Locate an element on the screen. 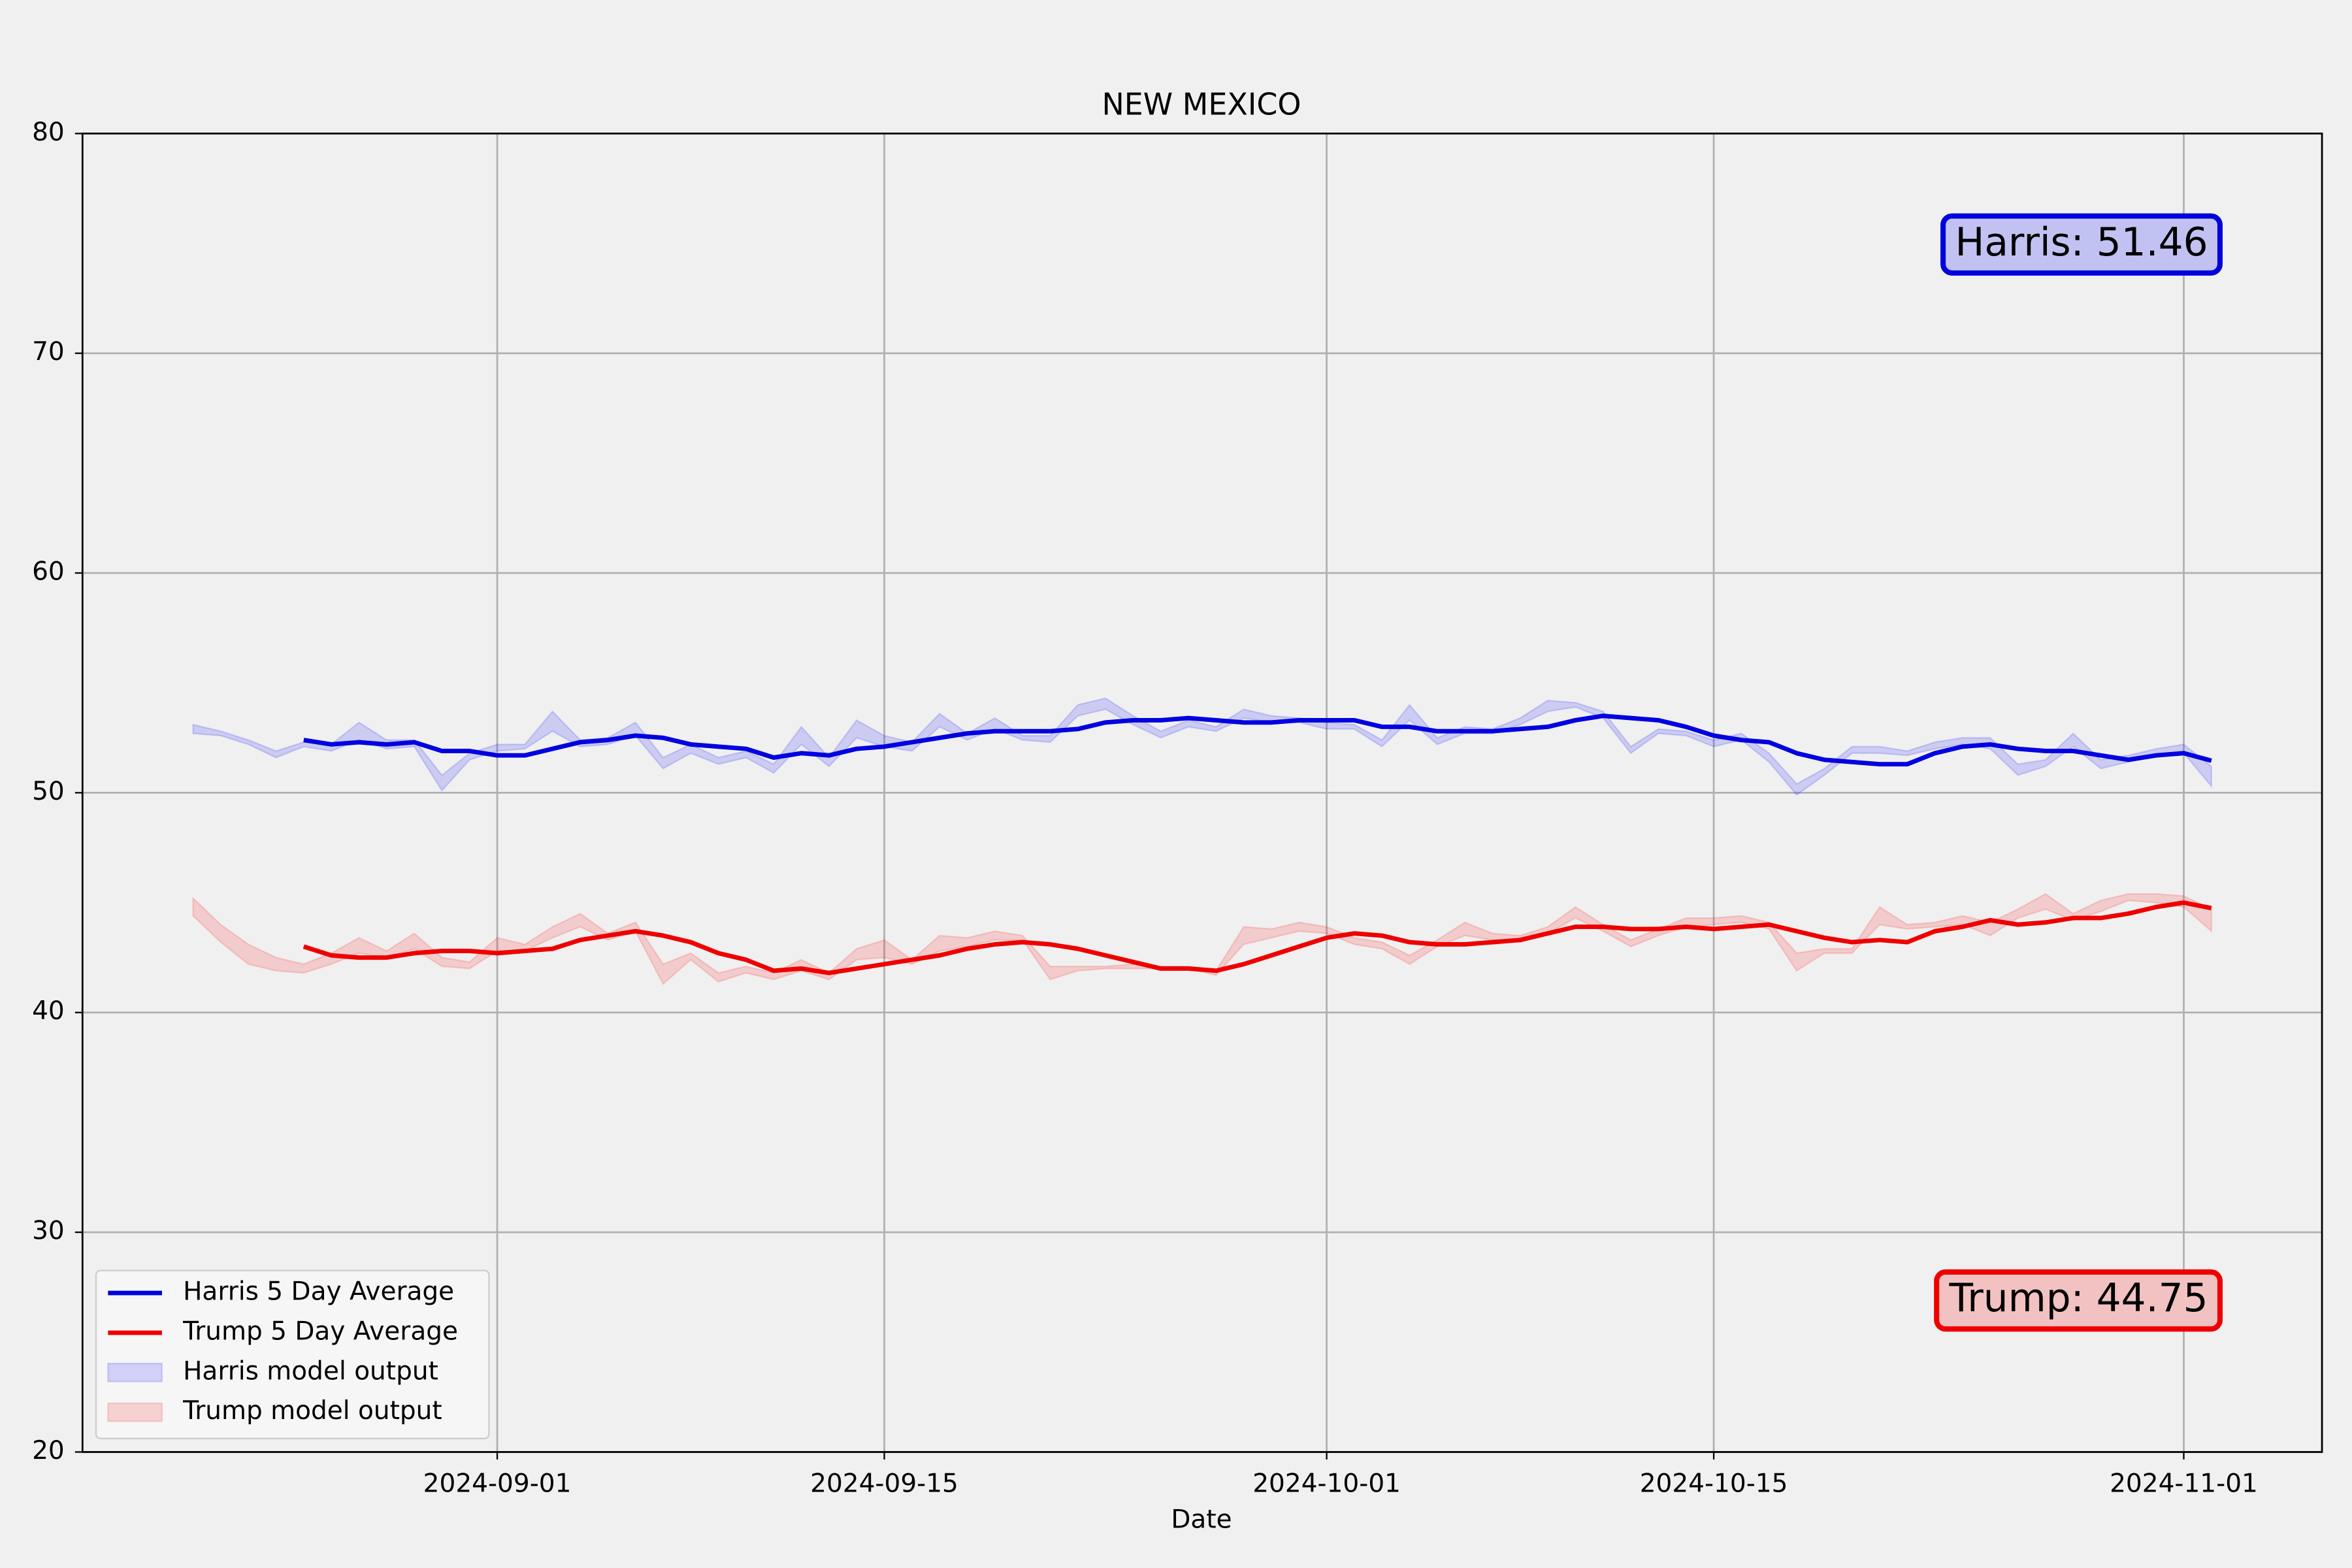  x-tick-label: 2024-10-01 is located at coordinates (1326, 1483).